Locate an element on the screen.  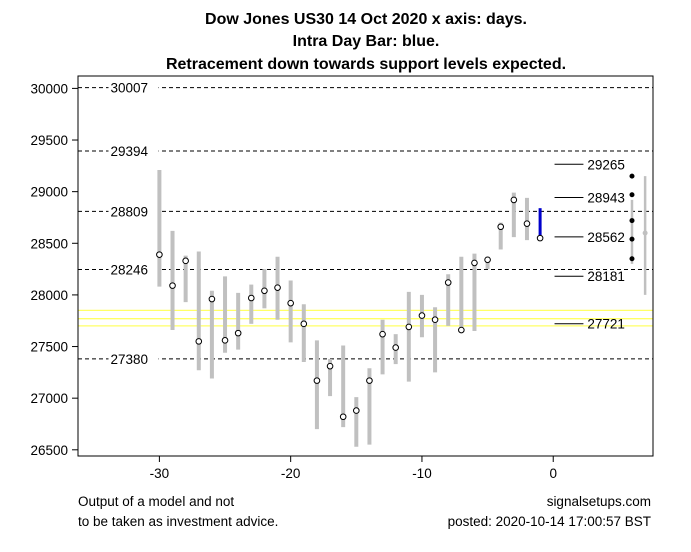
level-label-27380: 27380 is located at coordinates (130, 359).